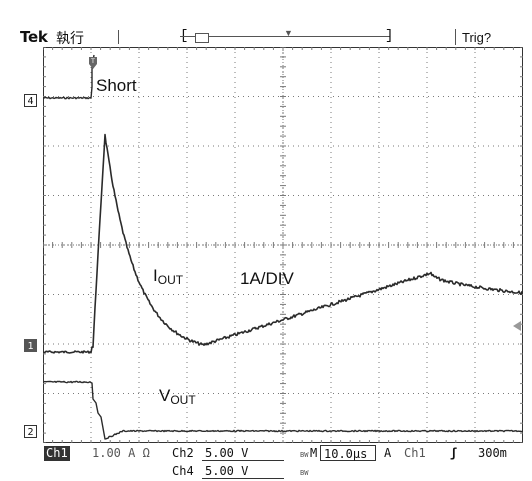 This screenshot has width=532, height=481. Describe the element at coordinates (177, 396) in the screenshot. I see `vout-annotation: VOUT` at that location.